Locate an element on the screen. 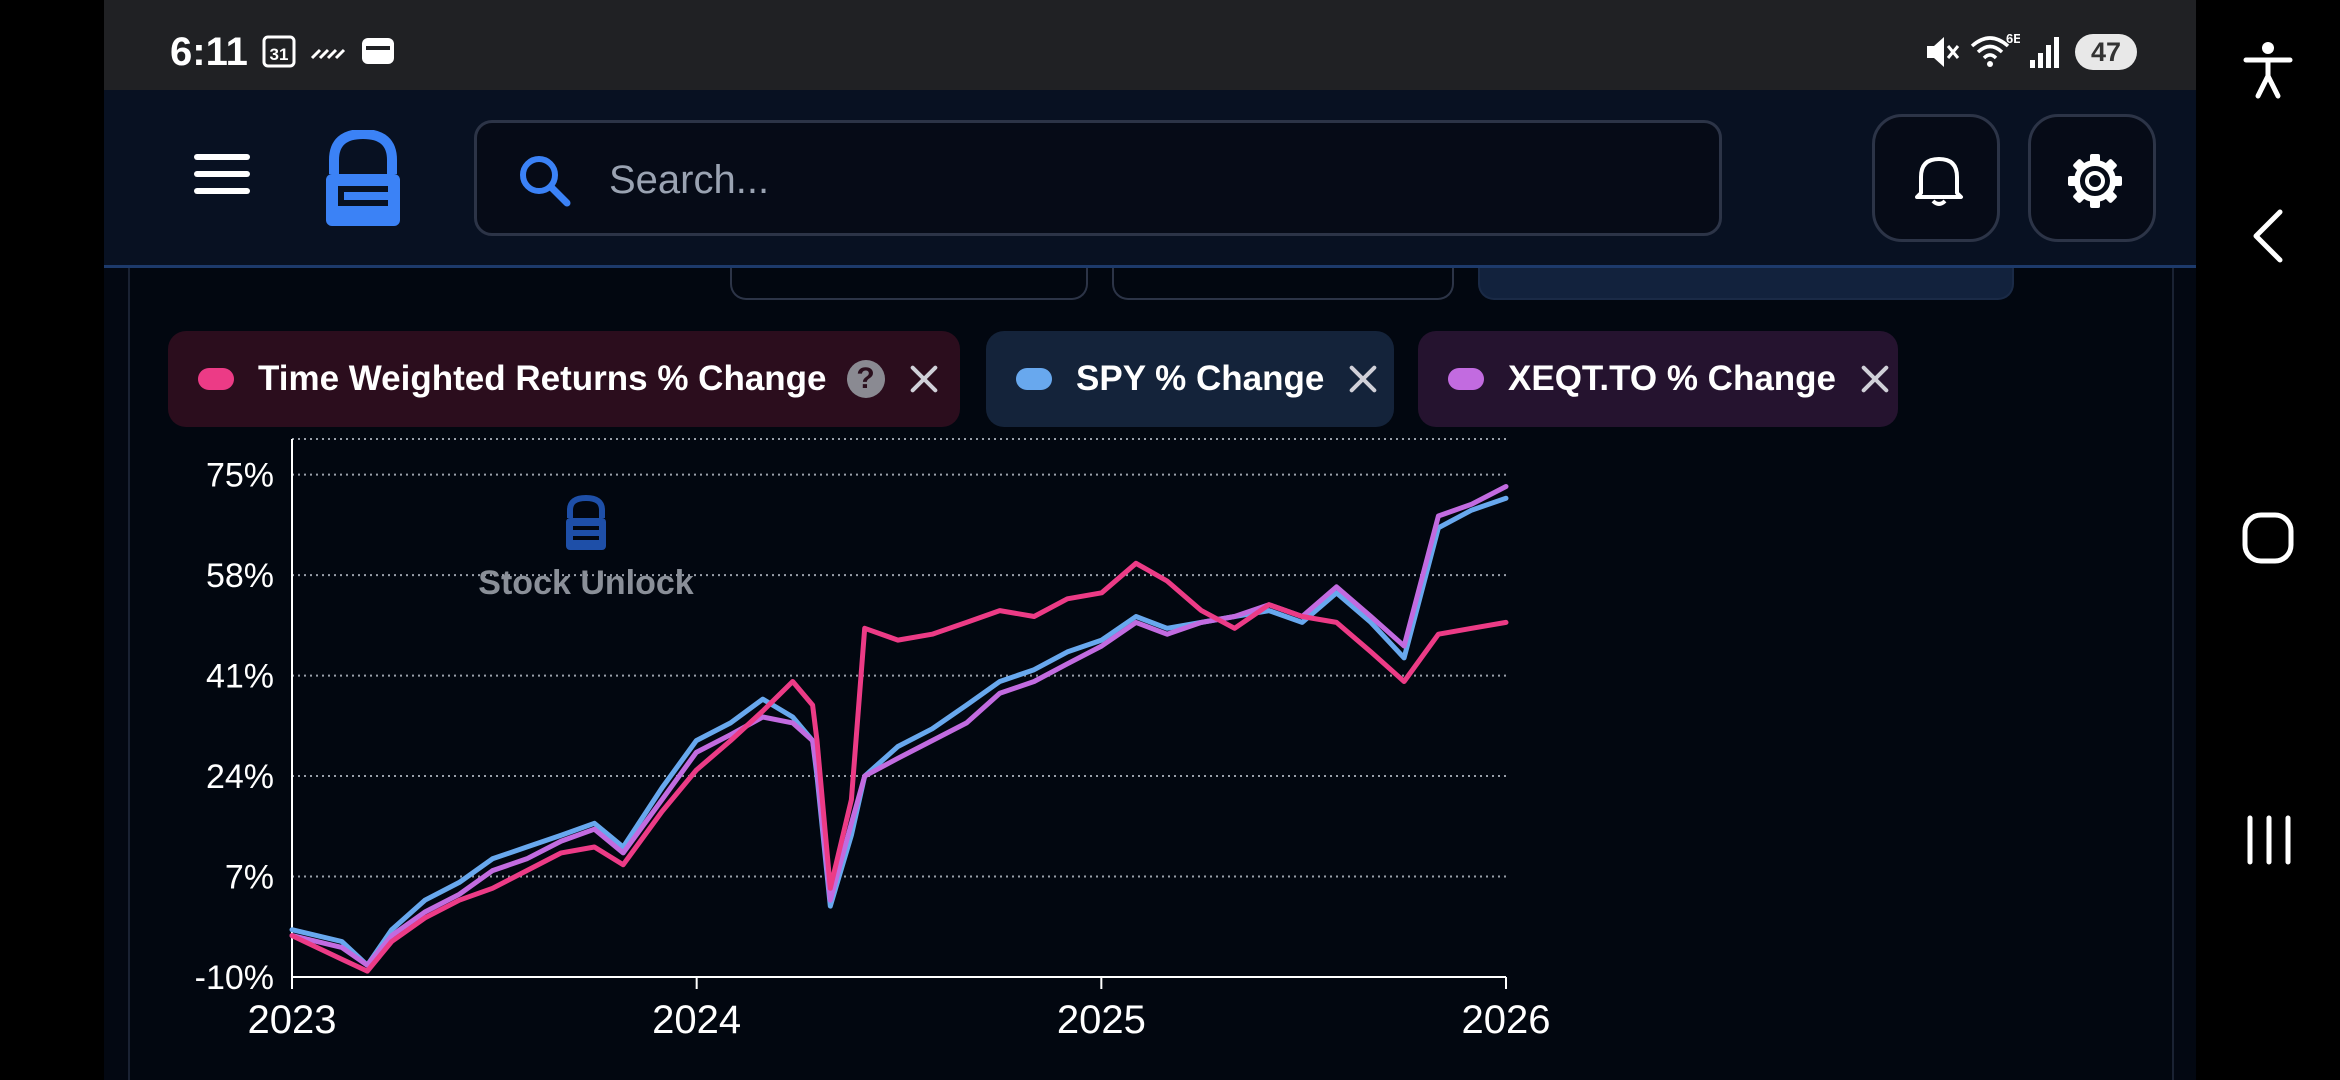 The width and height of the screenshot is (2340, 1080). menu-icon is located at coordinates (222, 157).